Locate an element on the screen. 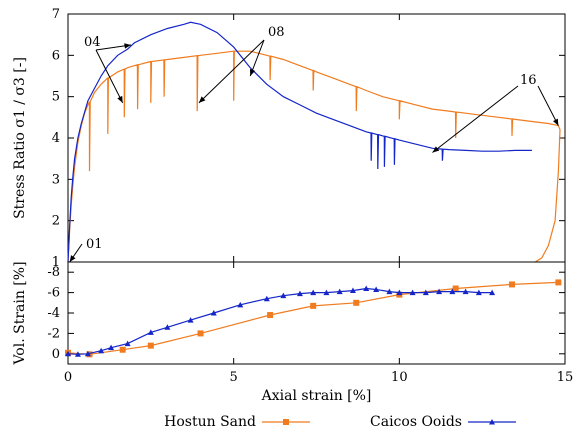  x-tick-label: 10 is located at coordinates (399, 377).